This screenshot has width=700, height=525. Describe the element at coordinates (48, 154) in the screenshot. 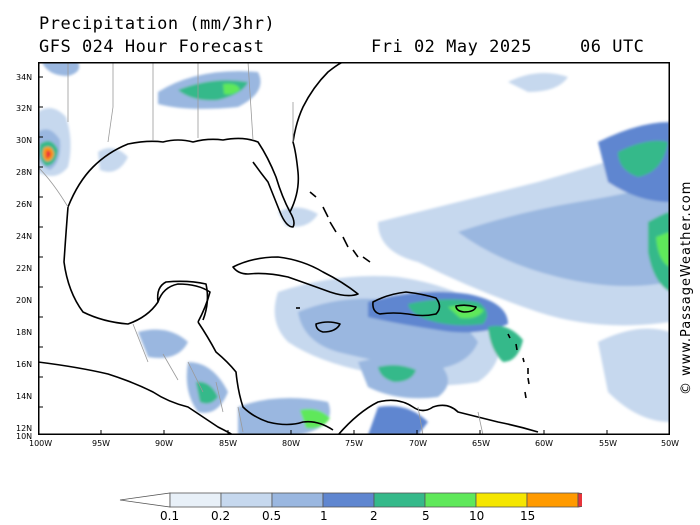

I see `precip-area-texas-red` at that location.